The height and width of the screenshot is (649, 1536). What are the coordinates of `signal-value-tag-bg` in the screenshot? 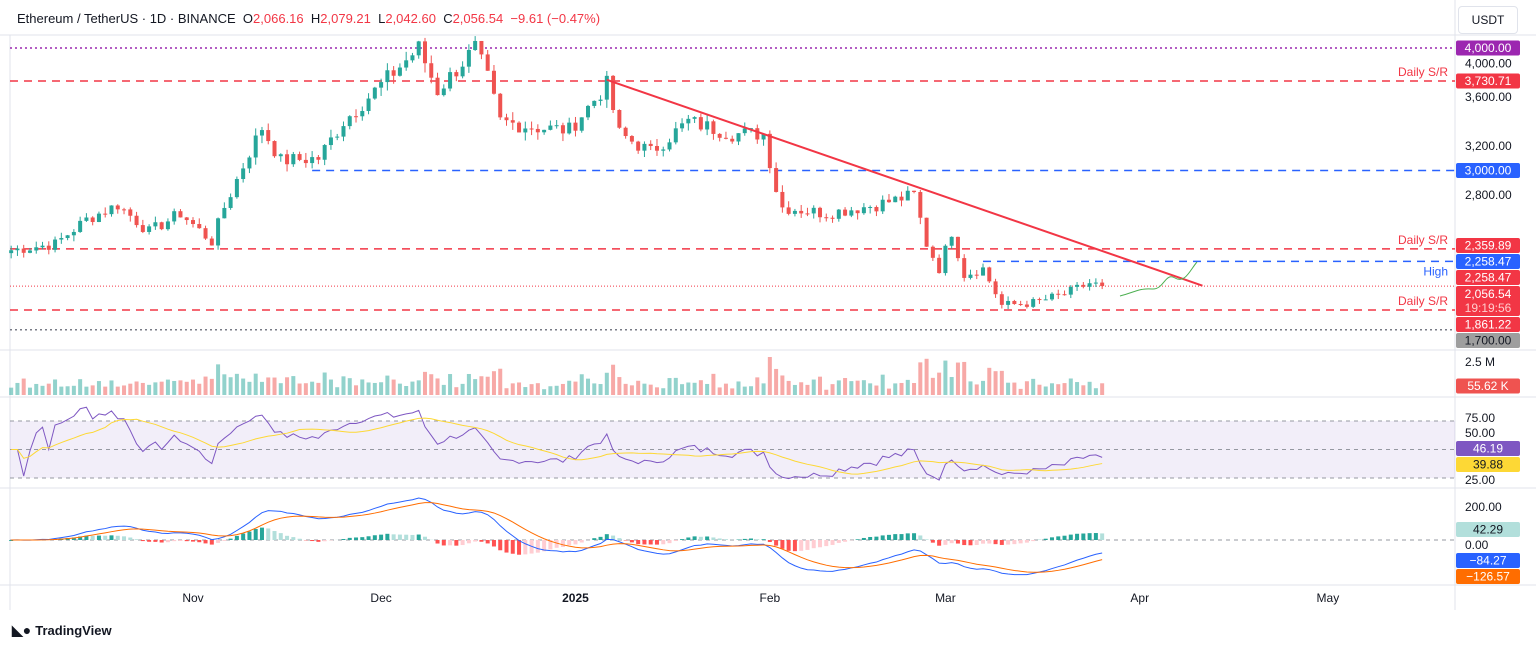 It's located at (1488, 576).